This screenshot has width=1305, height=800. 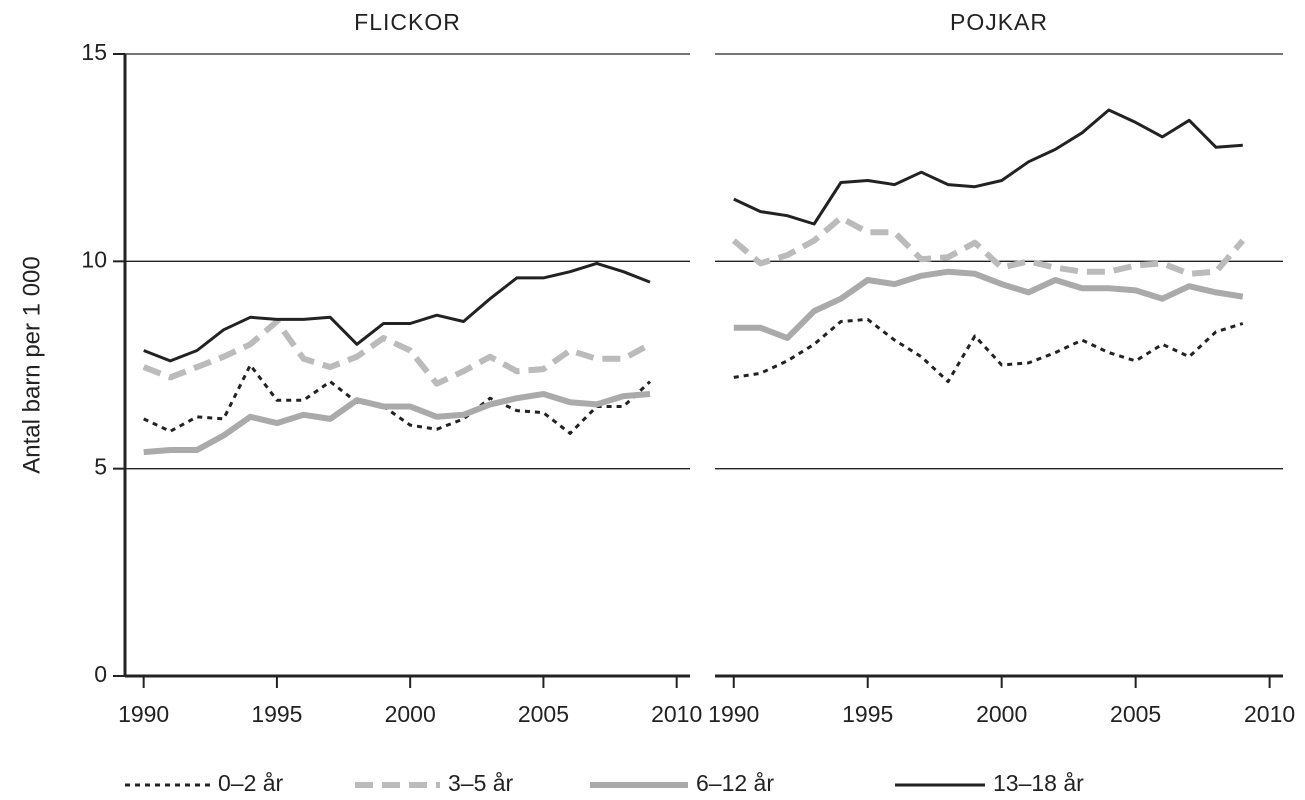 What do you see at coordinates (31, 365) in the screenshot?
I see `y-axis-label: Antal barn per 1 000` at bounding box center [31, 365].